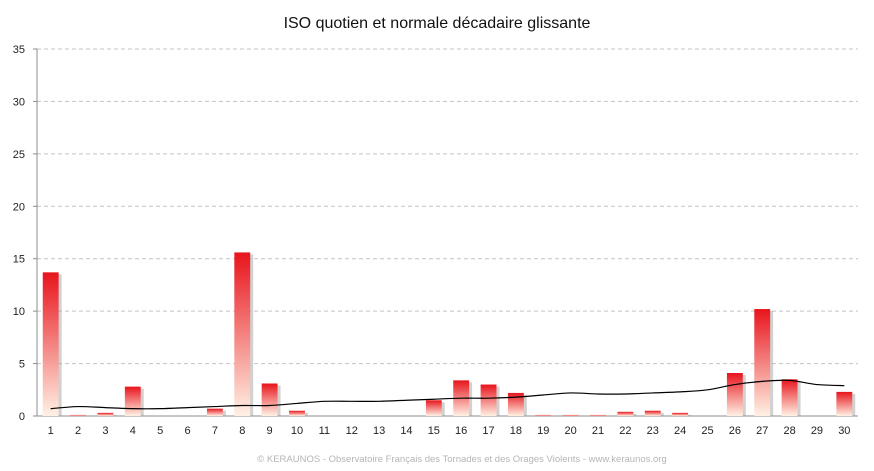 The width and height of the screenshot is (874, 471). Describe the element at coordinates (242, 431) in the screenshot. I see `x-tick-label: 8` at that location.